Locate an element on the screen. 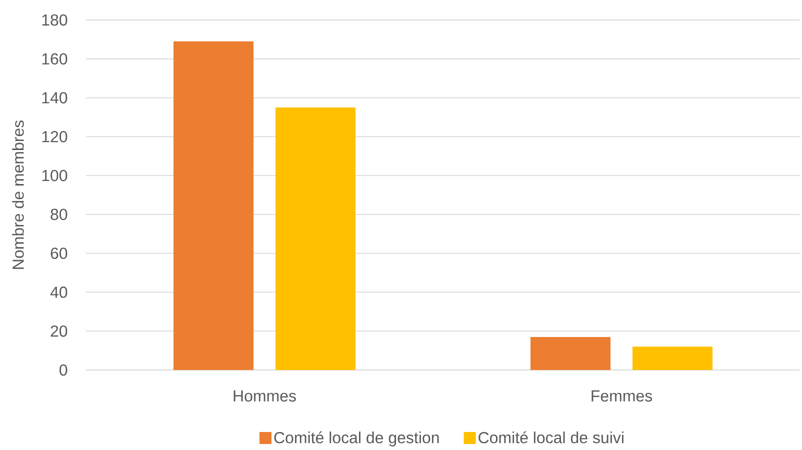 Image resolution: width=802 pixels, height=450 pixels. legend-label: Comité local de suivi is located at coordinates (551, 437).